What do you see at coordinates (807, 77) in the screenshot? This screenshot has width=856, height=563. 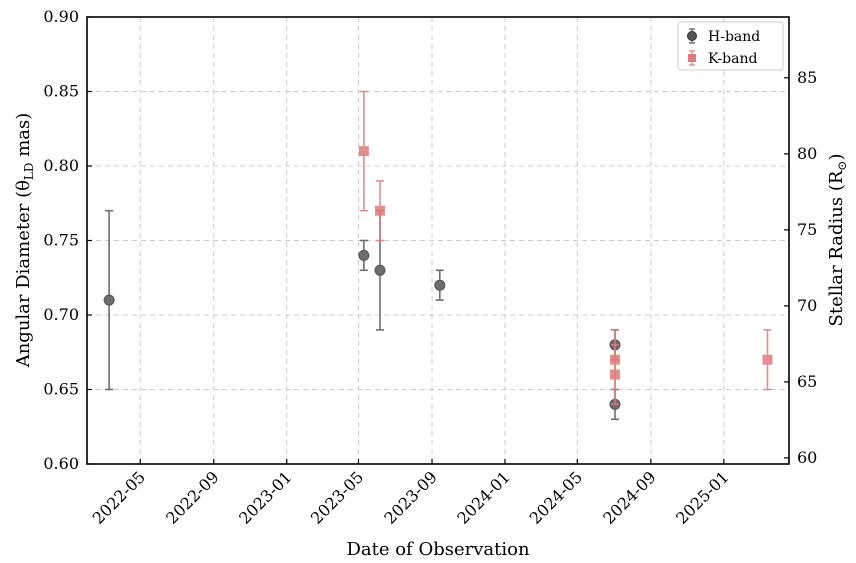 I see `y2-tick-label: 85` at bounding box center [807, 77].